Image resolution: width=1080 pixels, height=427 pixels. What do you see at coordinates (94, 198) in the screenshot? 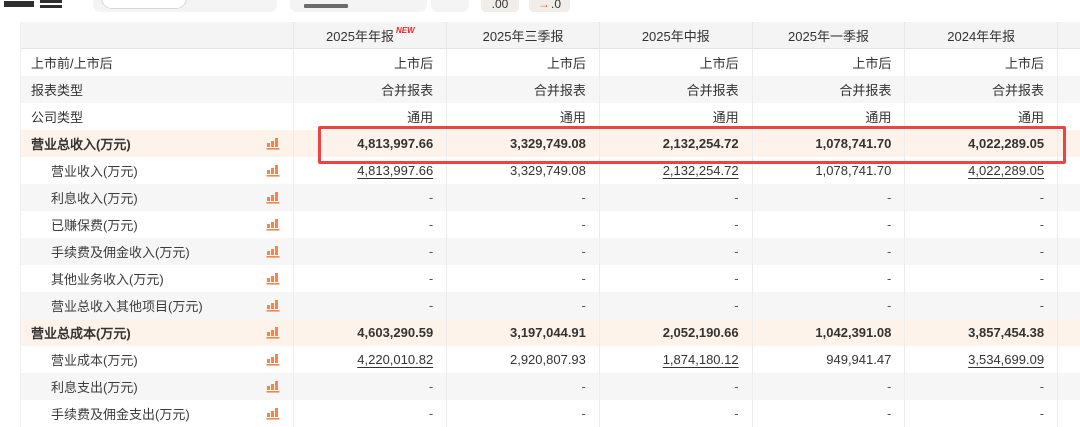
I see `row-label: 利息收入(万元)` at bounding box center [94, 198].